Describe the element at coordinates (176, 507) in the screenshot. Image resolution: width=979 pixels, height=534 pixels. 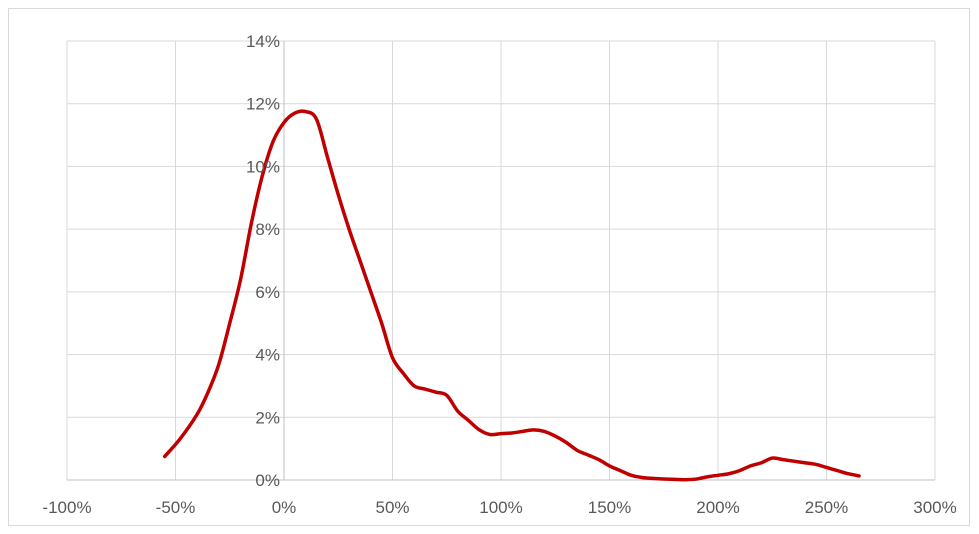
I see `x-tick-label: -50%` at that location.